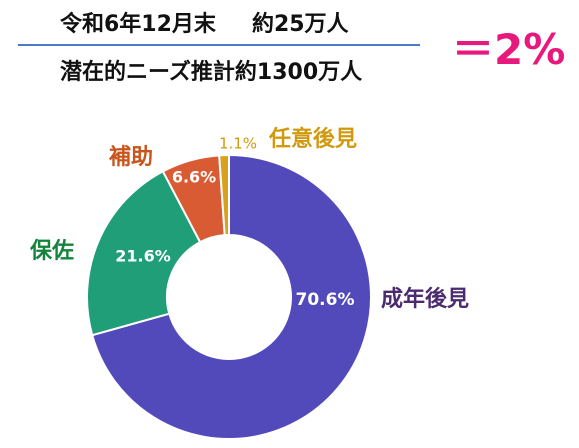 The width and height of the screenshot is (579, 448). What do you see at coordinates (219, 45) in the screenshot?
I see `header-divider` at bounding box center [219, 45].